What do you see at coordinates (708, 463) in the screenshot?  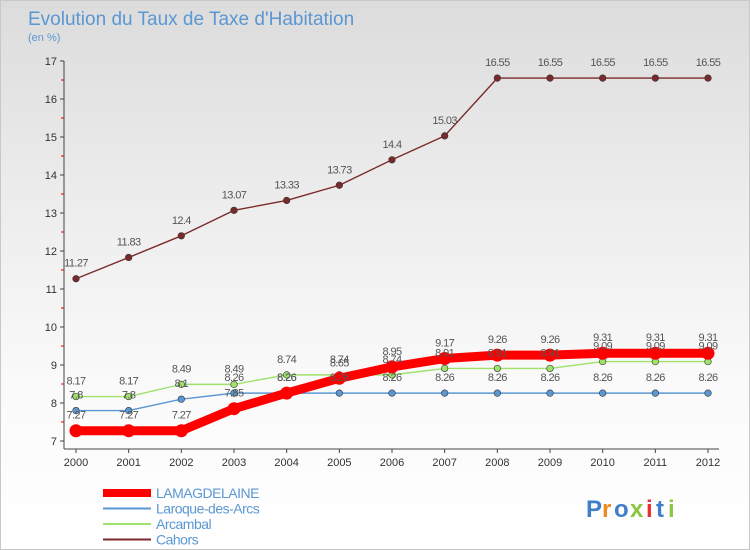 I see `x-tick-label: 2012` at bounding box center [708, 463].